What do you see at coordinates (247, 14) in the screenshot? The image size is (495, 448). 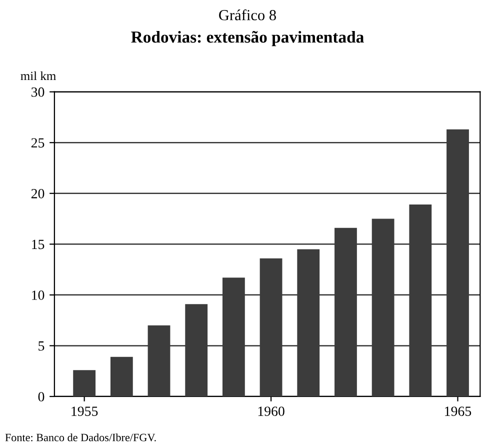 I see `chart-title: Gráfico 8` at bounding box center [247, 14].